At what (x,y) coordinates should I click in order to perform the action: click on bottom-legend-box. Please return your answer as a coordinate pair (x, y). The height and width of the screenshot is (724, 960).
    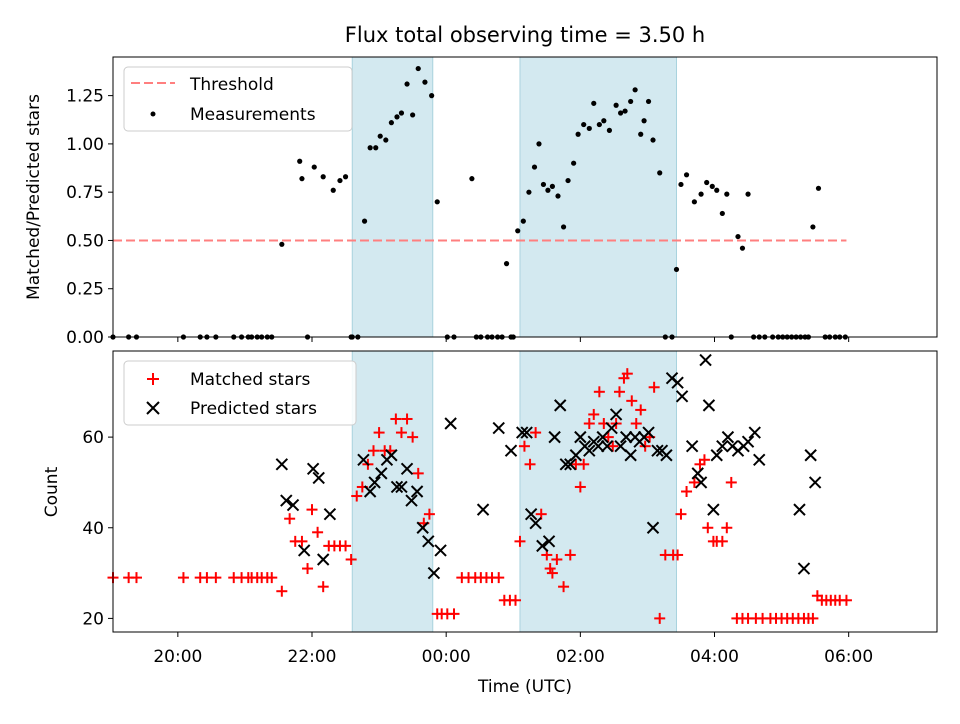
    Looking at the image, I should click on (240, 393).